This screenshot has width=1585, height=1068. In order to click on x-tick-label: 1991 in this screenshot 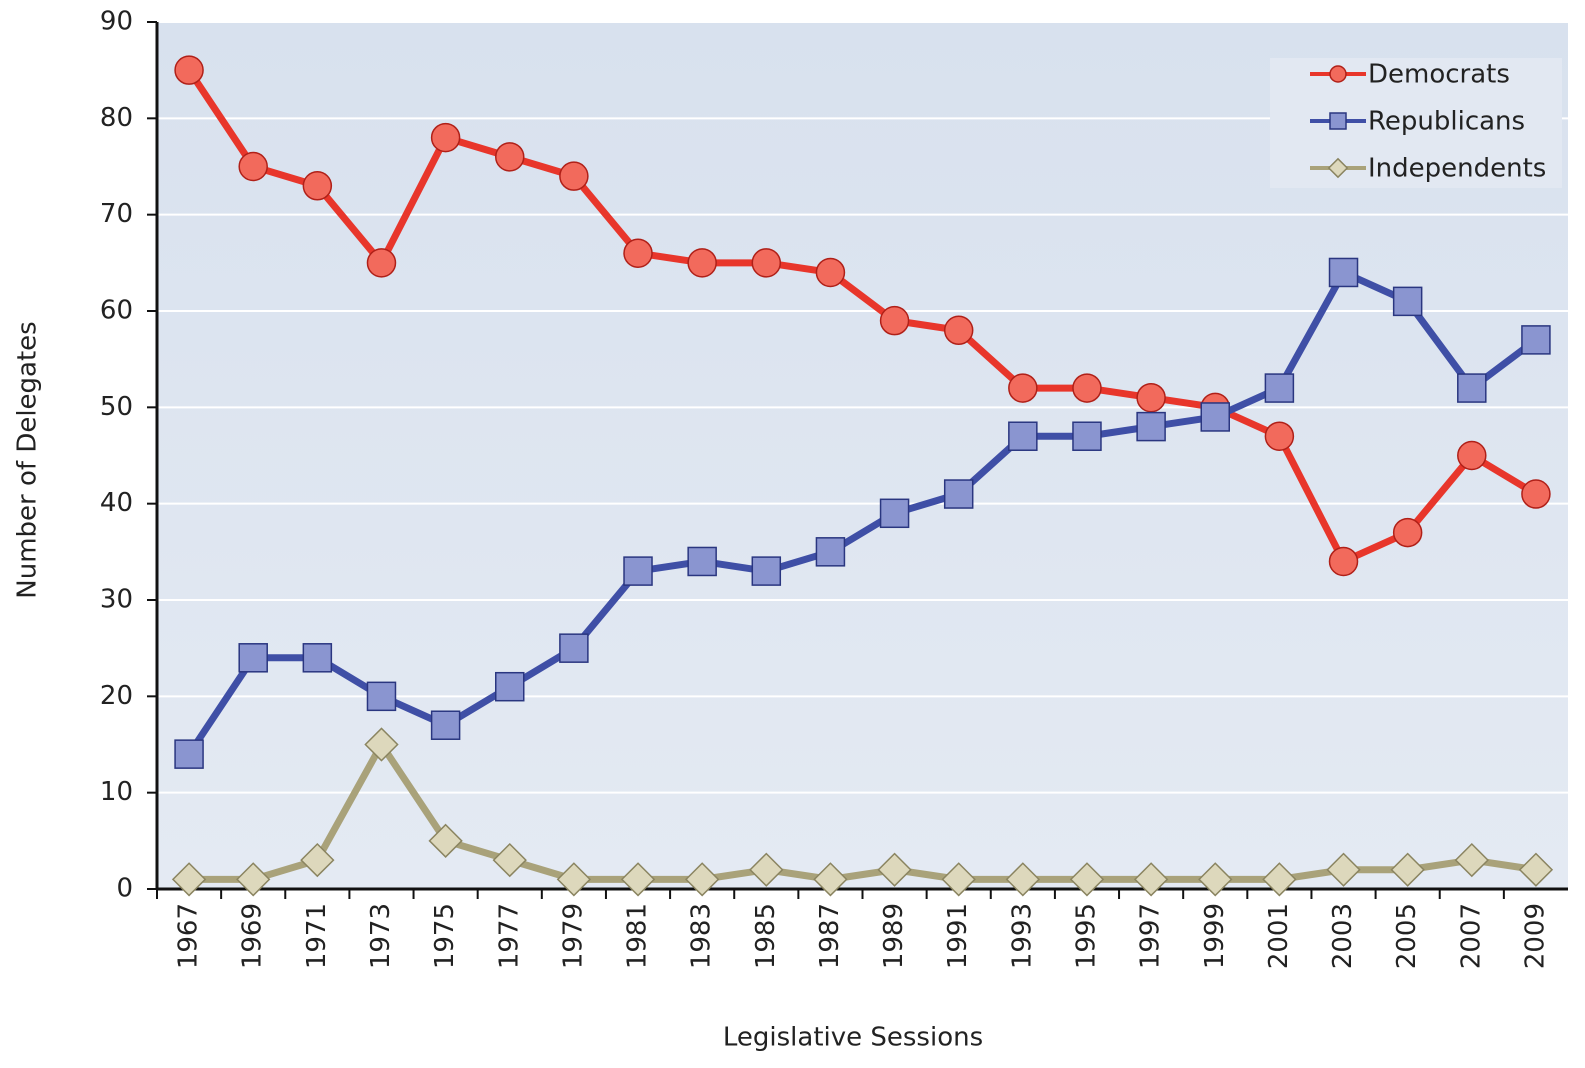, I will do `click(958, 936)`.